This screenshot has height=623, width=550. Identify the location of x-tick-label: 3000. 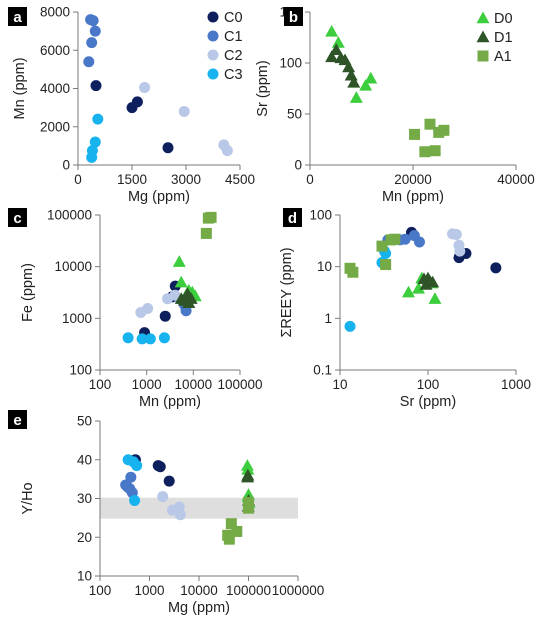
(186, 179).